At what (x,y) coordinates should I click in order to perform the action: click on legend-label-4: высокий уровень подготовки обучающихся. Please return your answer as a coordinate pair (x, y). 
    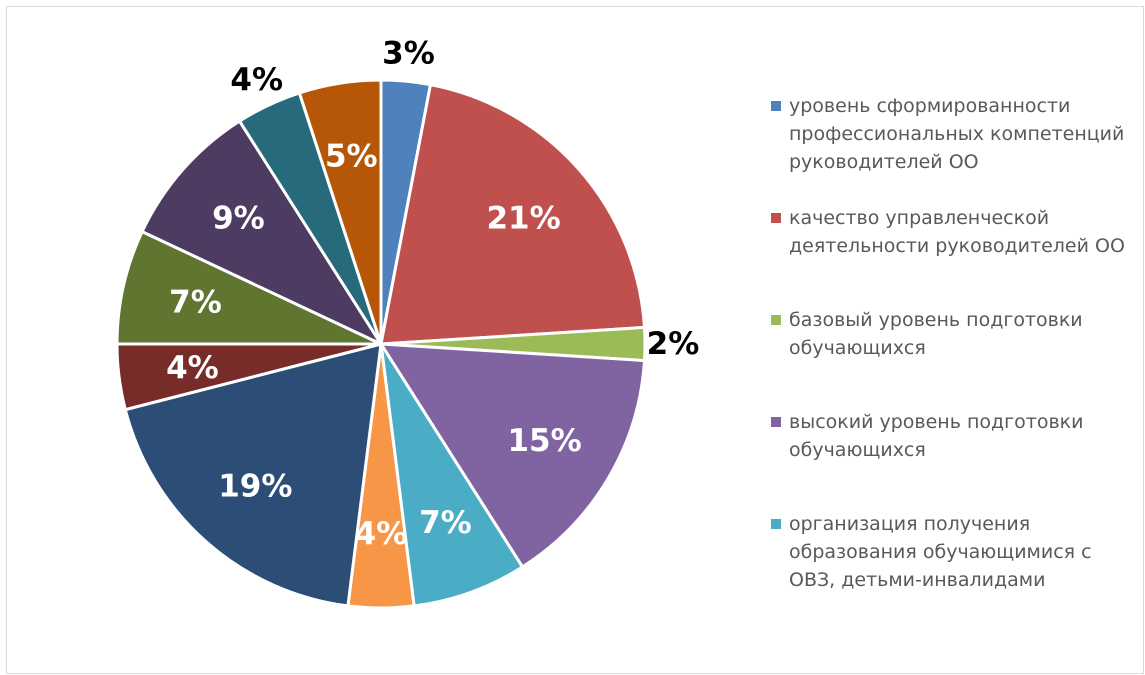
    Looking at the image, I should click on (936, 436).